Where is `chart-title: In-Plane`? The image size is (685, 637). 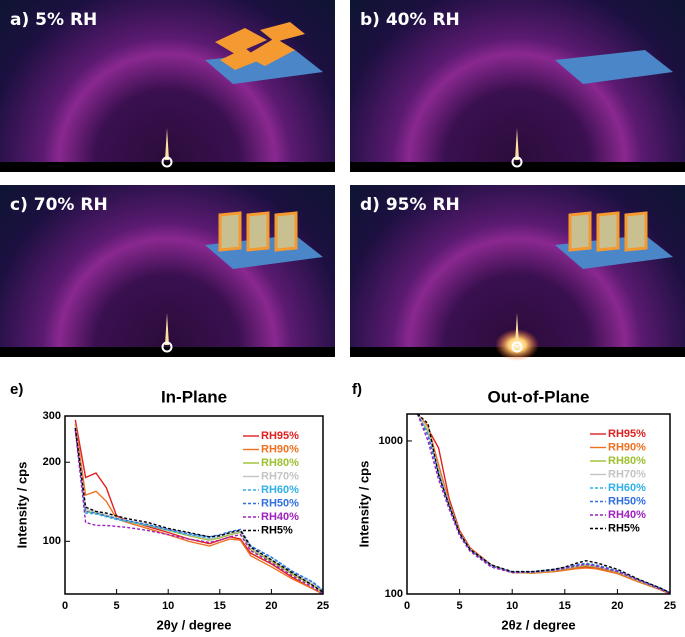 chart-title: In-Plane is located at coordinates (194, 396).